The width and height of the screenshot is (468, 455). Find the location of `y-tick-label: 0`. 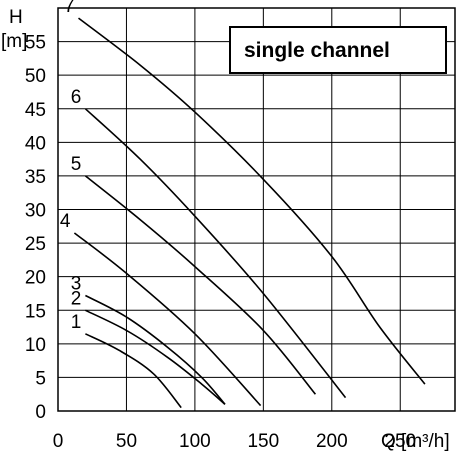

y-tick-label: 0 is located at coordinates (40, 412).